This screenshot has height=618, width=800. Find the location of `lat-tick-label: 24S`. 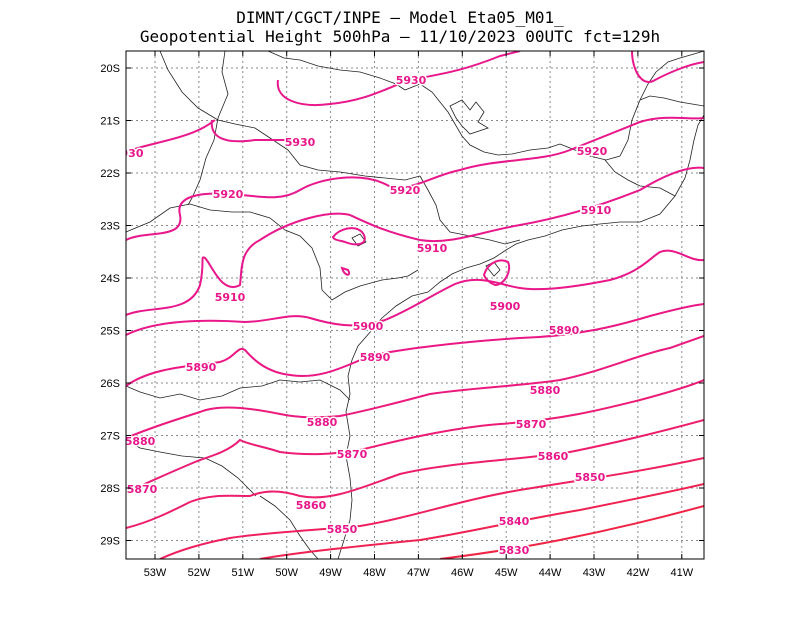

lat-tick-label: 24S is located at coordinates (110, 279).